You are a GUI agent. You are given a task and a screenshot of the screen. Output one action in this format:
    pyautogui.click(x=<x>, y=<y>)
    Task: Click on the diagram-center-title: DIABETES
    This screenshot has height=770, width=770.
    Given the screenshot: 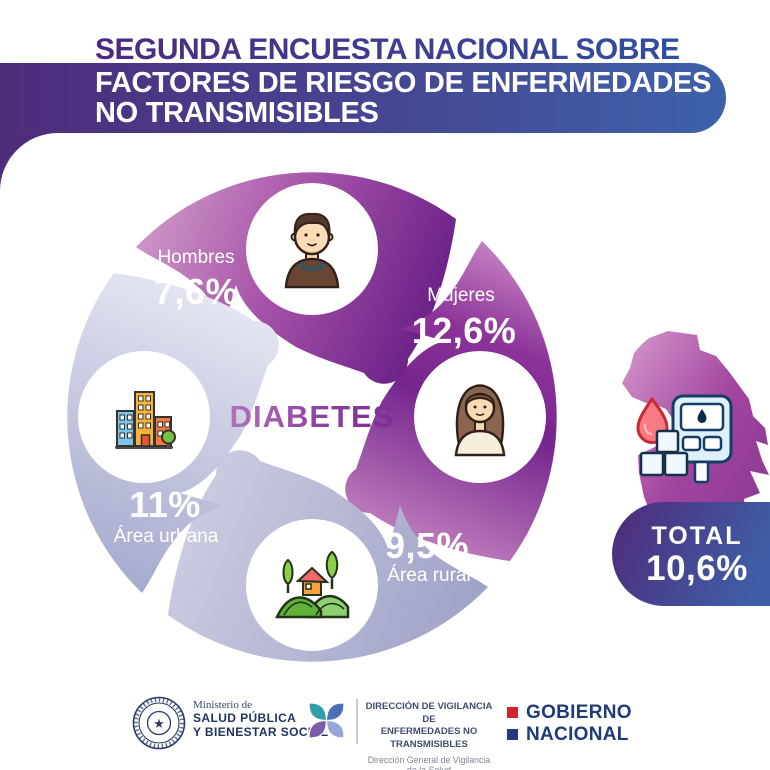 What is the action you would take?
    pyautogui.click(x=312, y=416)
    